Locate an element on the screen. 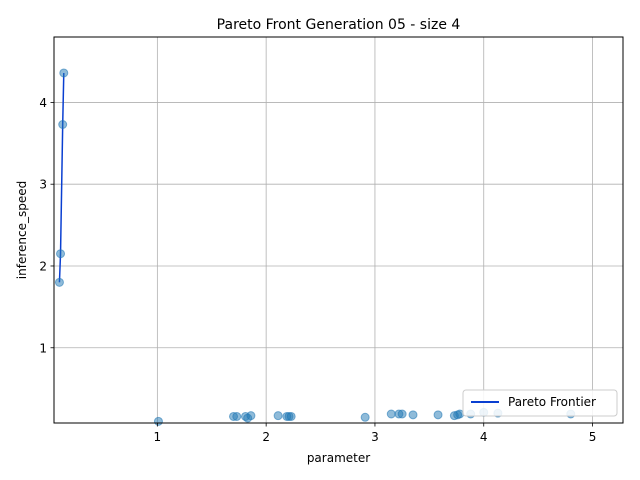  x-tick-label: 2 is located at coordinates (266, 437).